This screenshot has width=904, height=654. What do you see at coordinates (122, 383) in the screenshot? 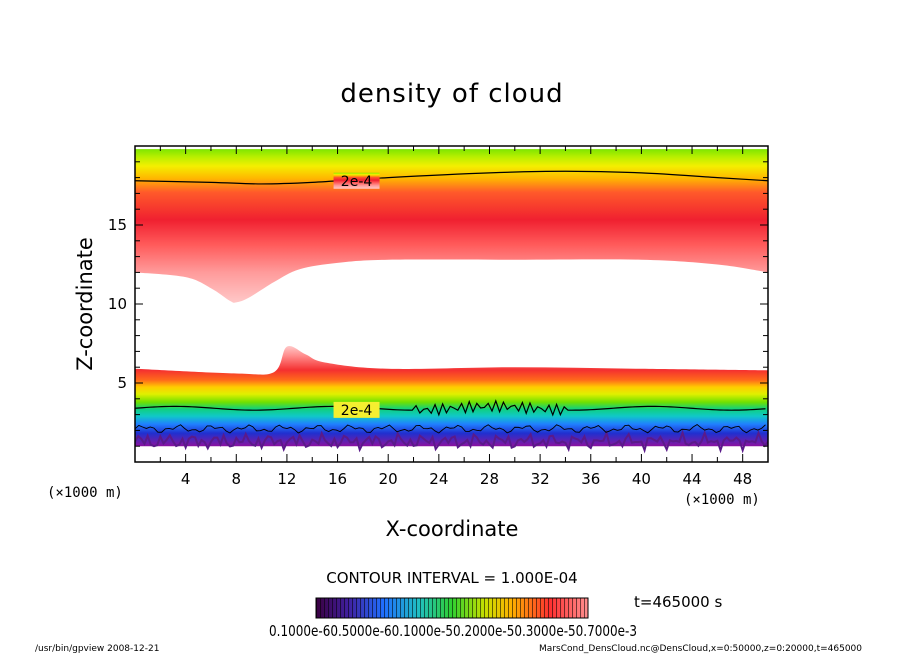
I see `y-tick-label: 5` at bounding box center [122, 383].